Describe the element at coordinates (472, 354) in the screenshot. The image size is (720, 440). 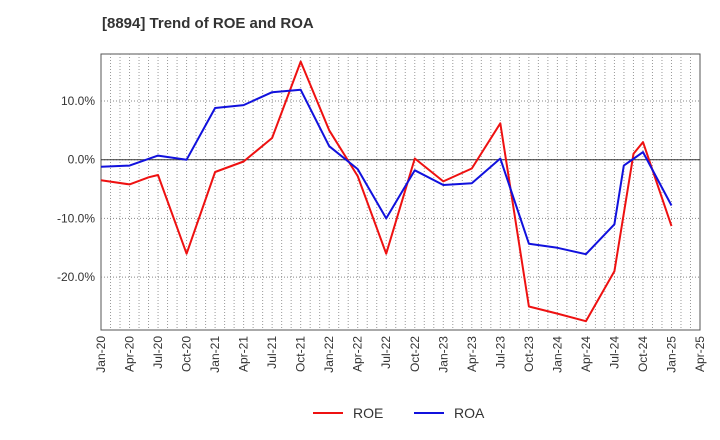
I see `x-tick-label: Apr-23` at that location.